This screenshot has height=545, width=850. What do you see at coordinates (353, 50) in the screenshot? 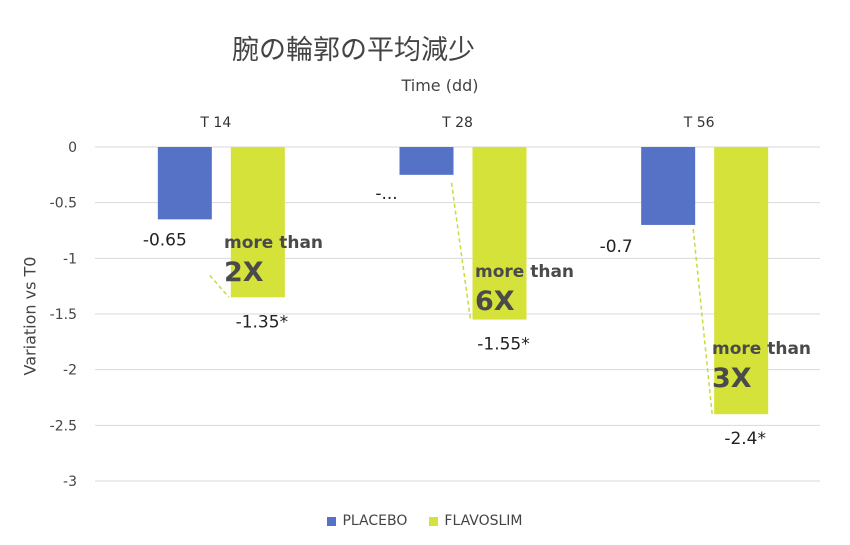
I see `chart-title: 腕の輪郭の平均減少` at bounding box center [353, 50].